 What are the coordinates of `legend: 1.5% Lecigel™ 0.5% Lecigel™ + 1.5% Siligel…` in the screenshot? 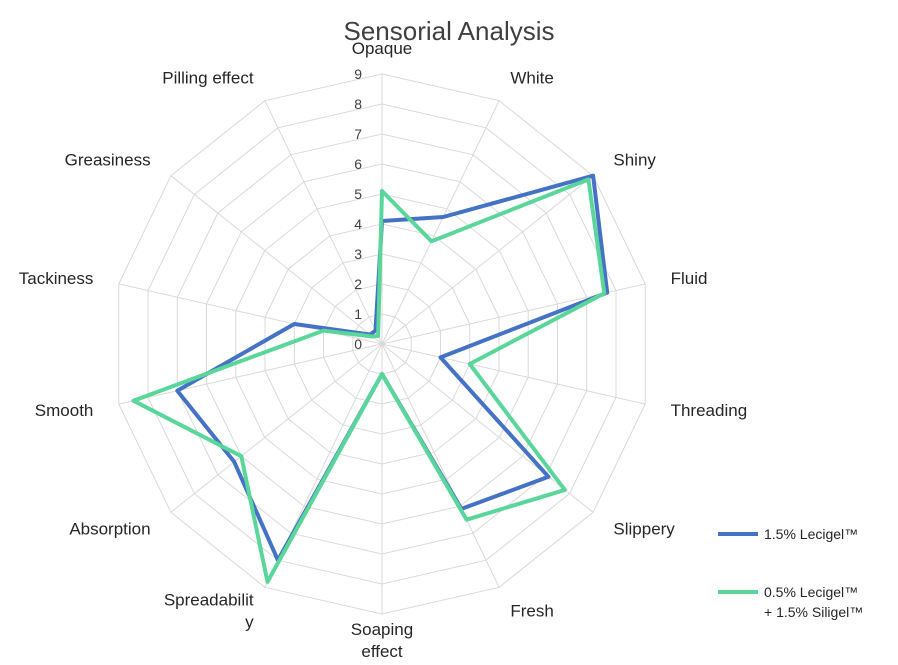 It's located at (790, 573).